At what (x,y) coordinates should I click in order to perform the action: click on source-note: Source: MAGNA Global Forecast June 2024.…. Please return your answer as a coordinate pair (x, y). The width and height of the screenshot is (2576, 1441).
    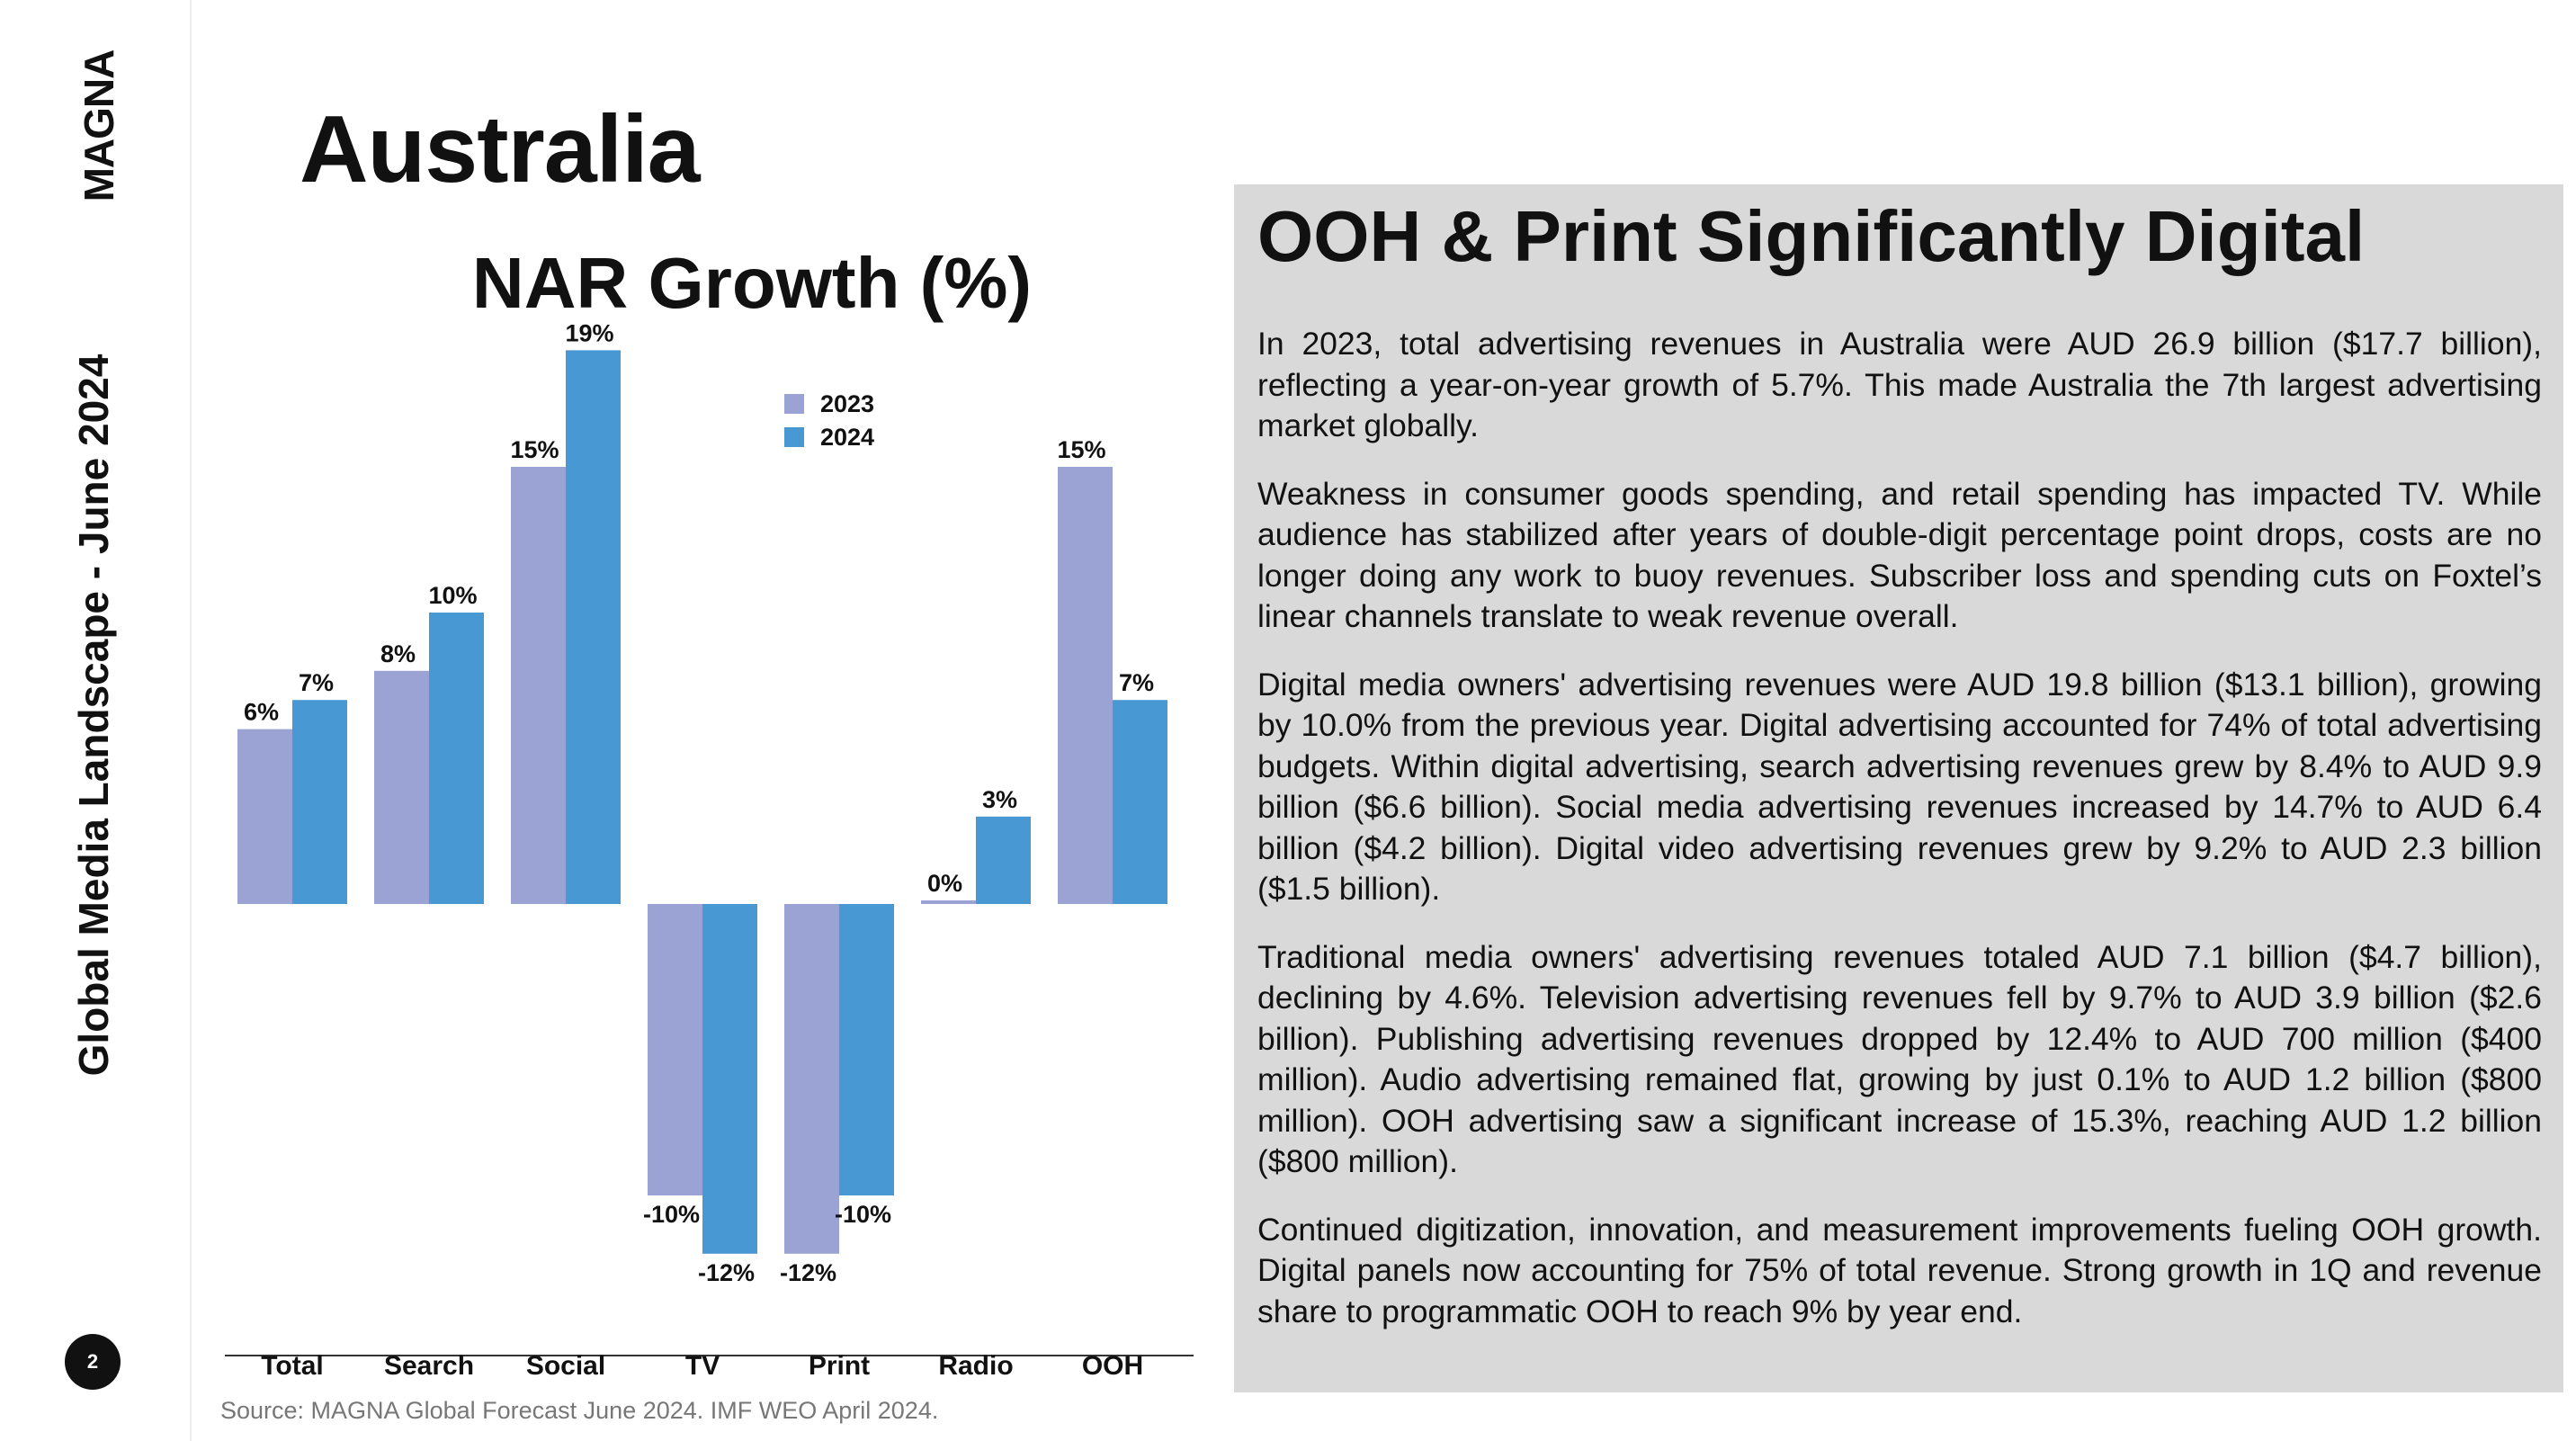
    Looking at the image, I should click on (579, 1410).